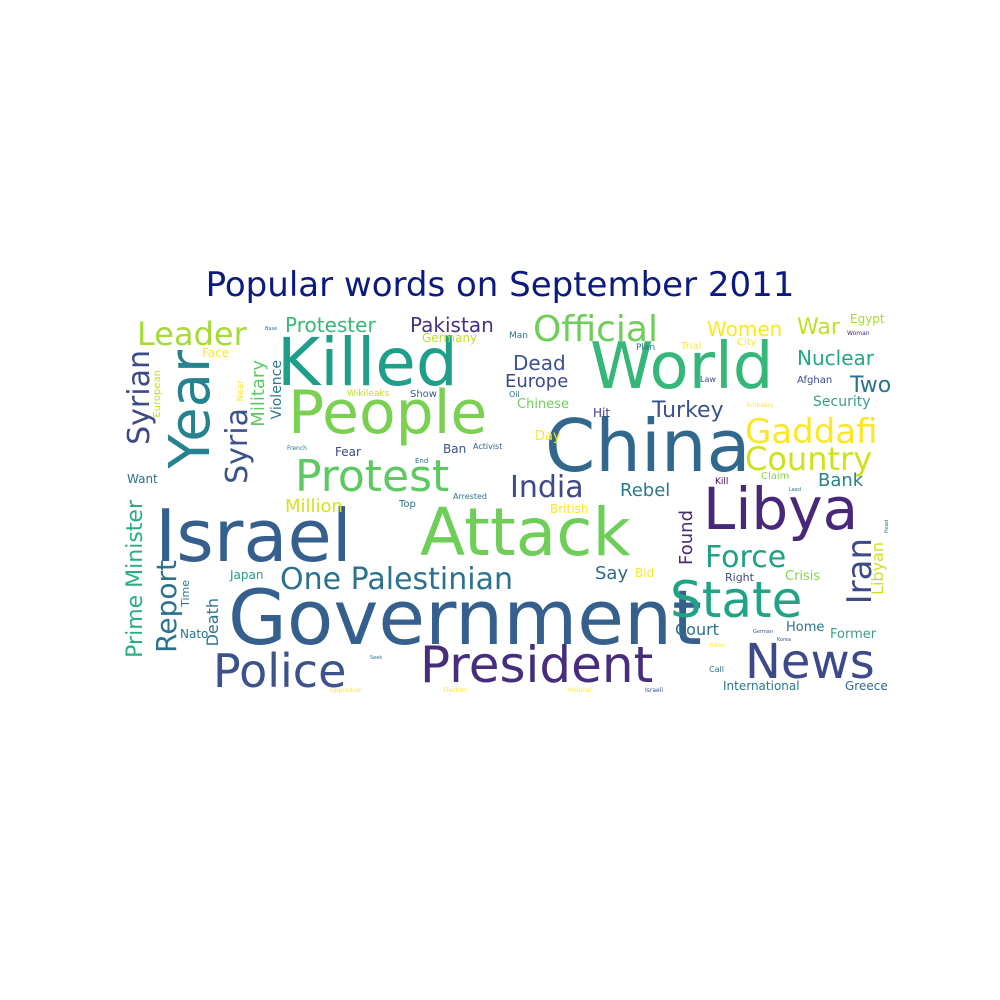  What do you see at coordinates (185, 593) in the screenshot?
I see `word-time: Time` at bounding box center [185, 593].